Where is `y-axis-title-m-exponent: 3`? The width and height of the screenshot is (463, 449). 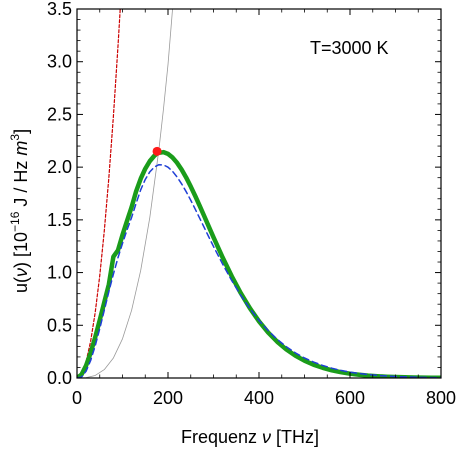 y-axis-title-m-exponent: 3 is located at coordinates (15, 137).